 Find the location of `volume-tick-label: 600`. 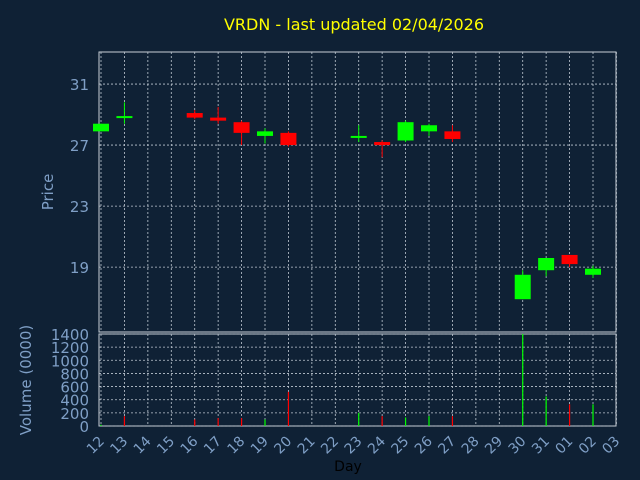

volume-tick-label: 600 is located at coordinates (74, 388).